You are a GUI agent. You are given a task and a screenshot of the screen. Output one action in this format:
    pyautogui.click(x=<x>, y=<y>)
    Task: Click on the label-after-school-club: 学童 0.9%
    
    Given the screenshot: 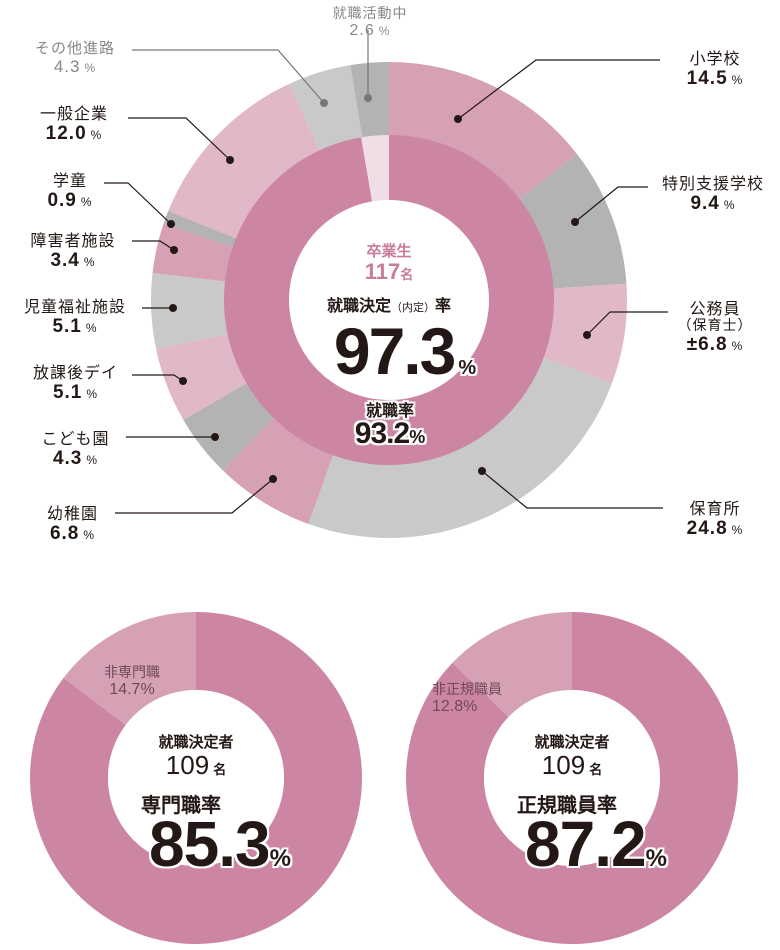 What is the action you would take?
    pyautogui.click(x=70, y=191)
    